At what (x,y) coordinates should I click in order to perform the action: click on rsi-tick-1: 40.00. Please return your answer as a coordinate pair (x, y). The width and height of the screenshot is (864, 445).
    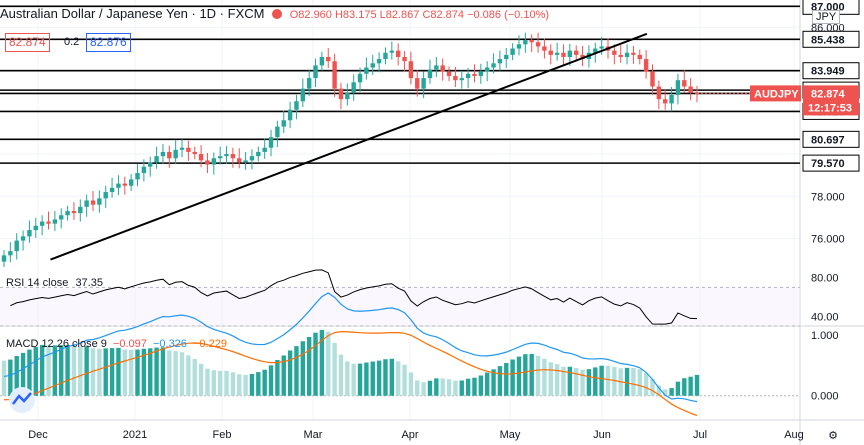
    Looking at the image, I should click on (825, 317).